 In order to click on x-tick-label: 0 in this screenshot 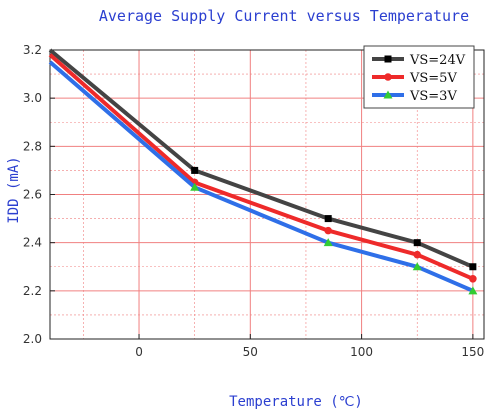, I will do `click(139, 352)`.